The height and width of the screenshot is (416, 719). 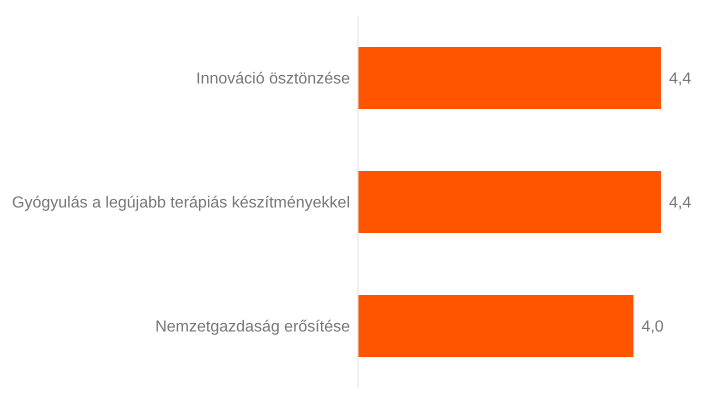 What do you see at coordinates (273, 79) in the screenshot?
I see `y-tick-label: Innováció ösztönzése` at bounding box center [273, 79].